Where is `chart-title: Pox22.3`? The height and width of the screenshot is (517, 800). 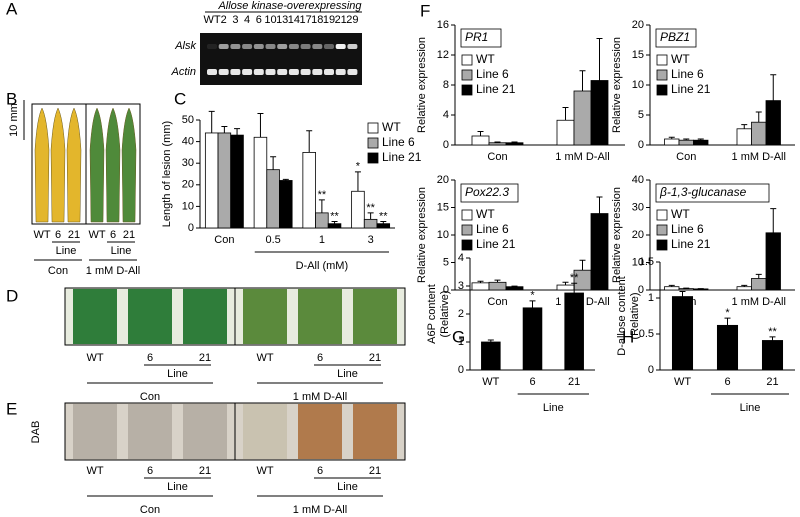
chart-title: Pox22.3 is located at coordinates (487, 192).